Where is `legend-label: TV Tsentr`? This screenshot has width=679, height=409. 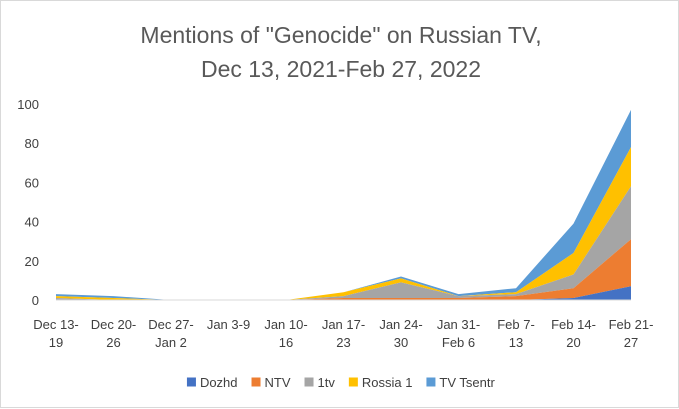 legend-label: TV Tsentr is located at coordinates (467, 382).